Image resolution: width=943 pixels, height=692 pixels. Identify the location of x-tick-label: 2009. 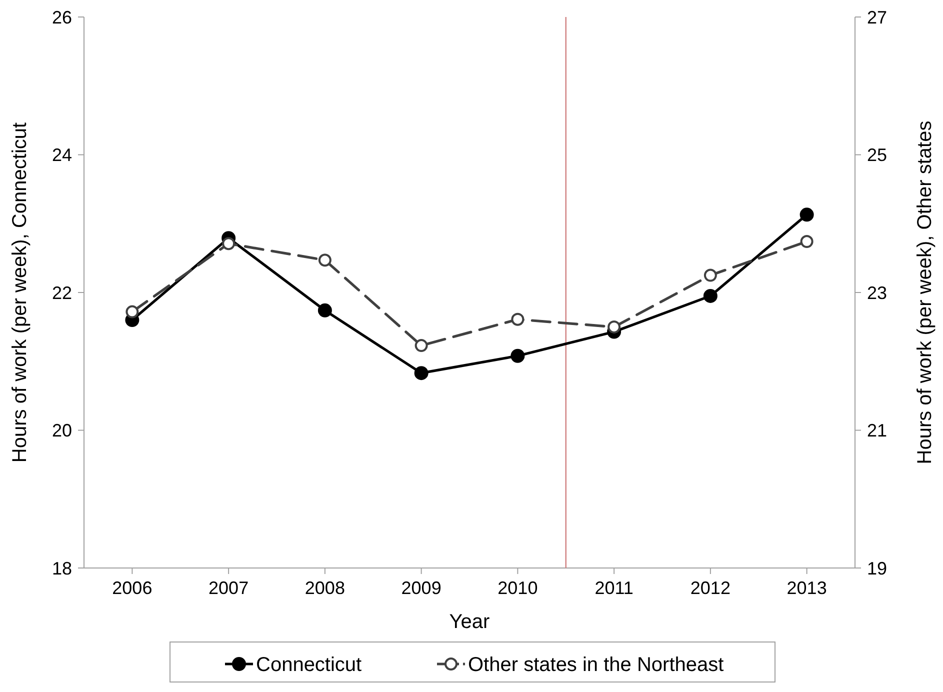
(421, 588).